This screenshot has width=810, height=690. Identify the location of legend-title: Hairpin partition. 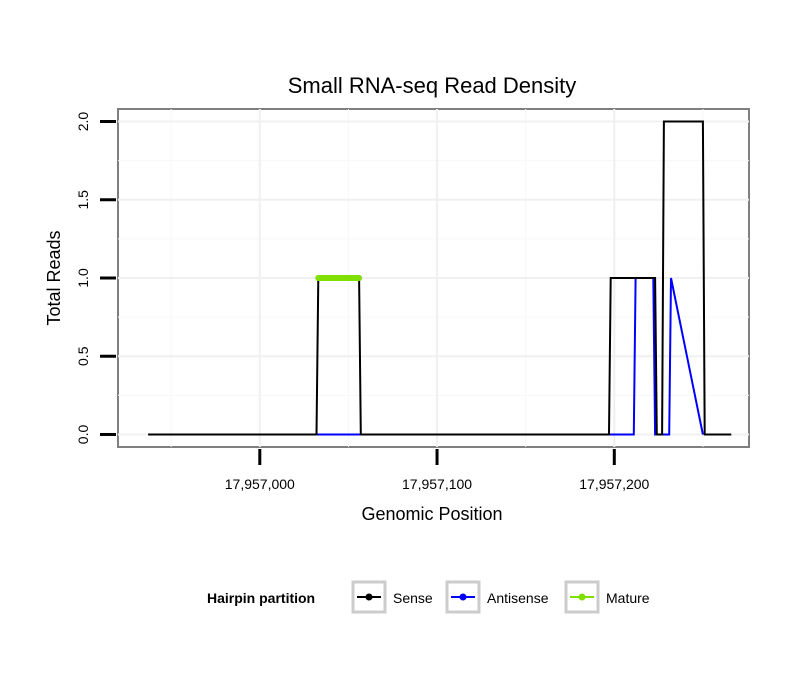
(261, 598).